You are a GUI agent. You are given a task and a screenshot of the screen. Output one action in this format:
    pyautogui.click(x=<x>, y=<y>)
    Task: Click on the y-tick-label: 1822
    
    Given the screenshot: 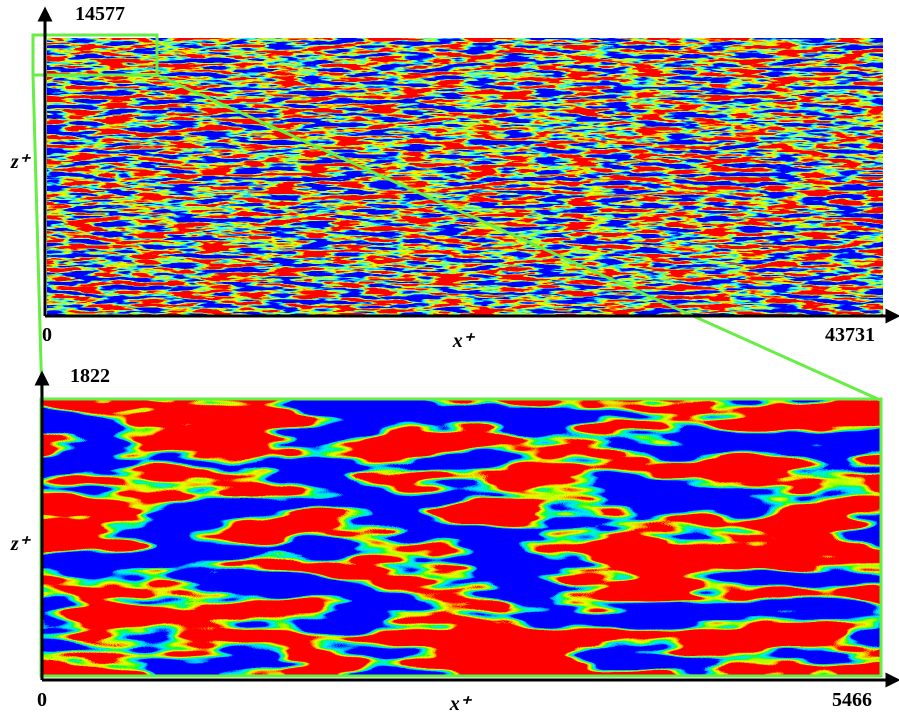 What is the action you would take?
    pyautogui.click(x=90, y=376)
    